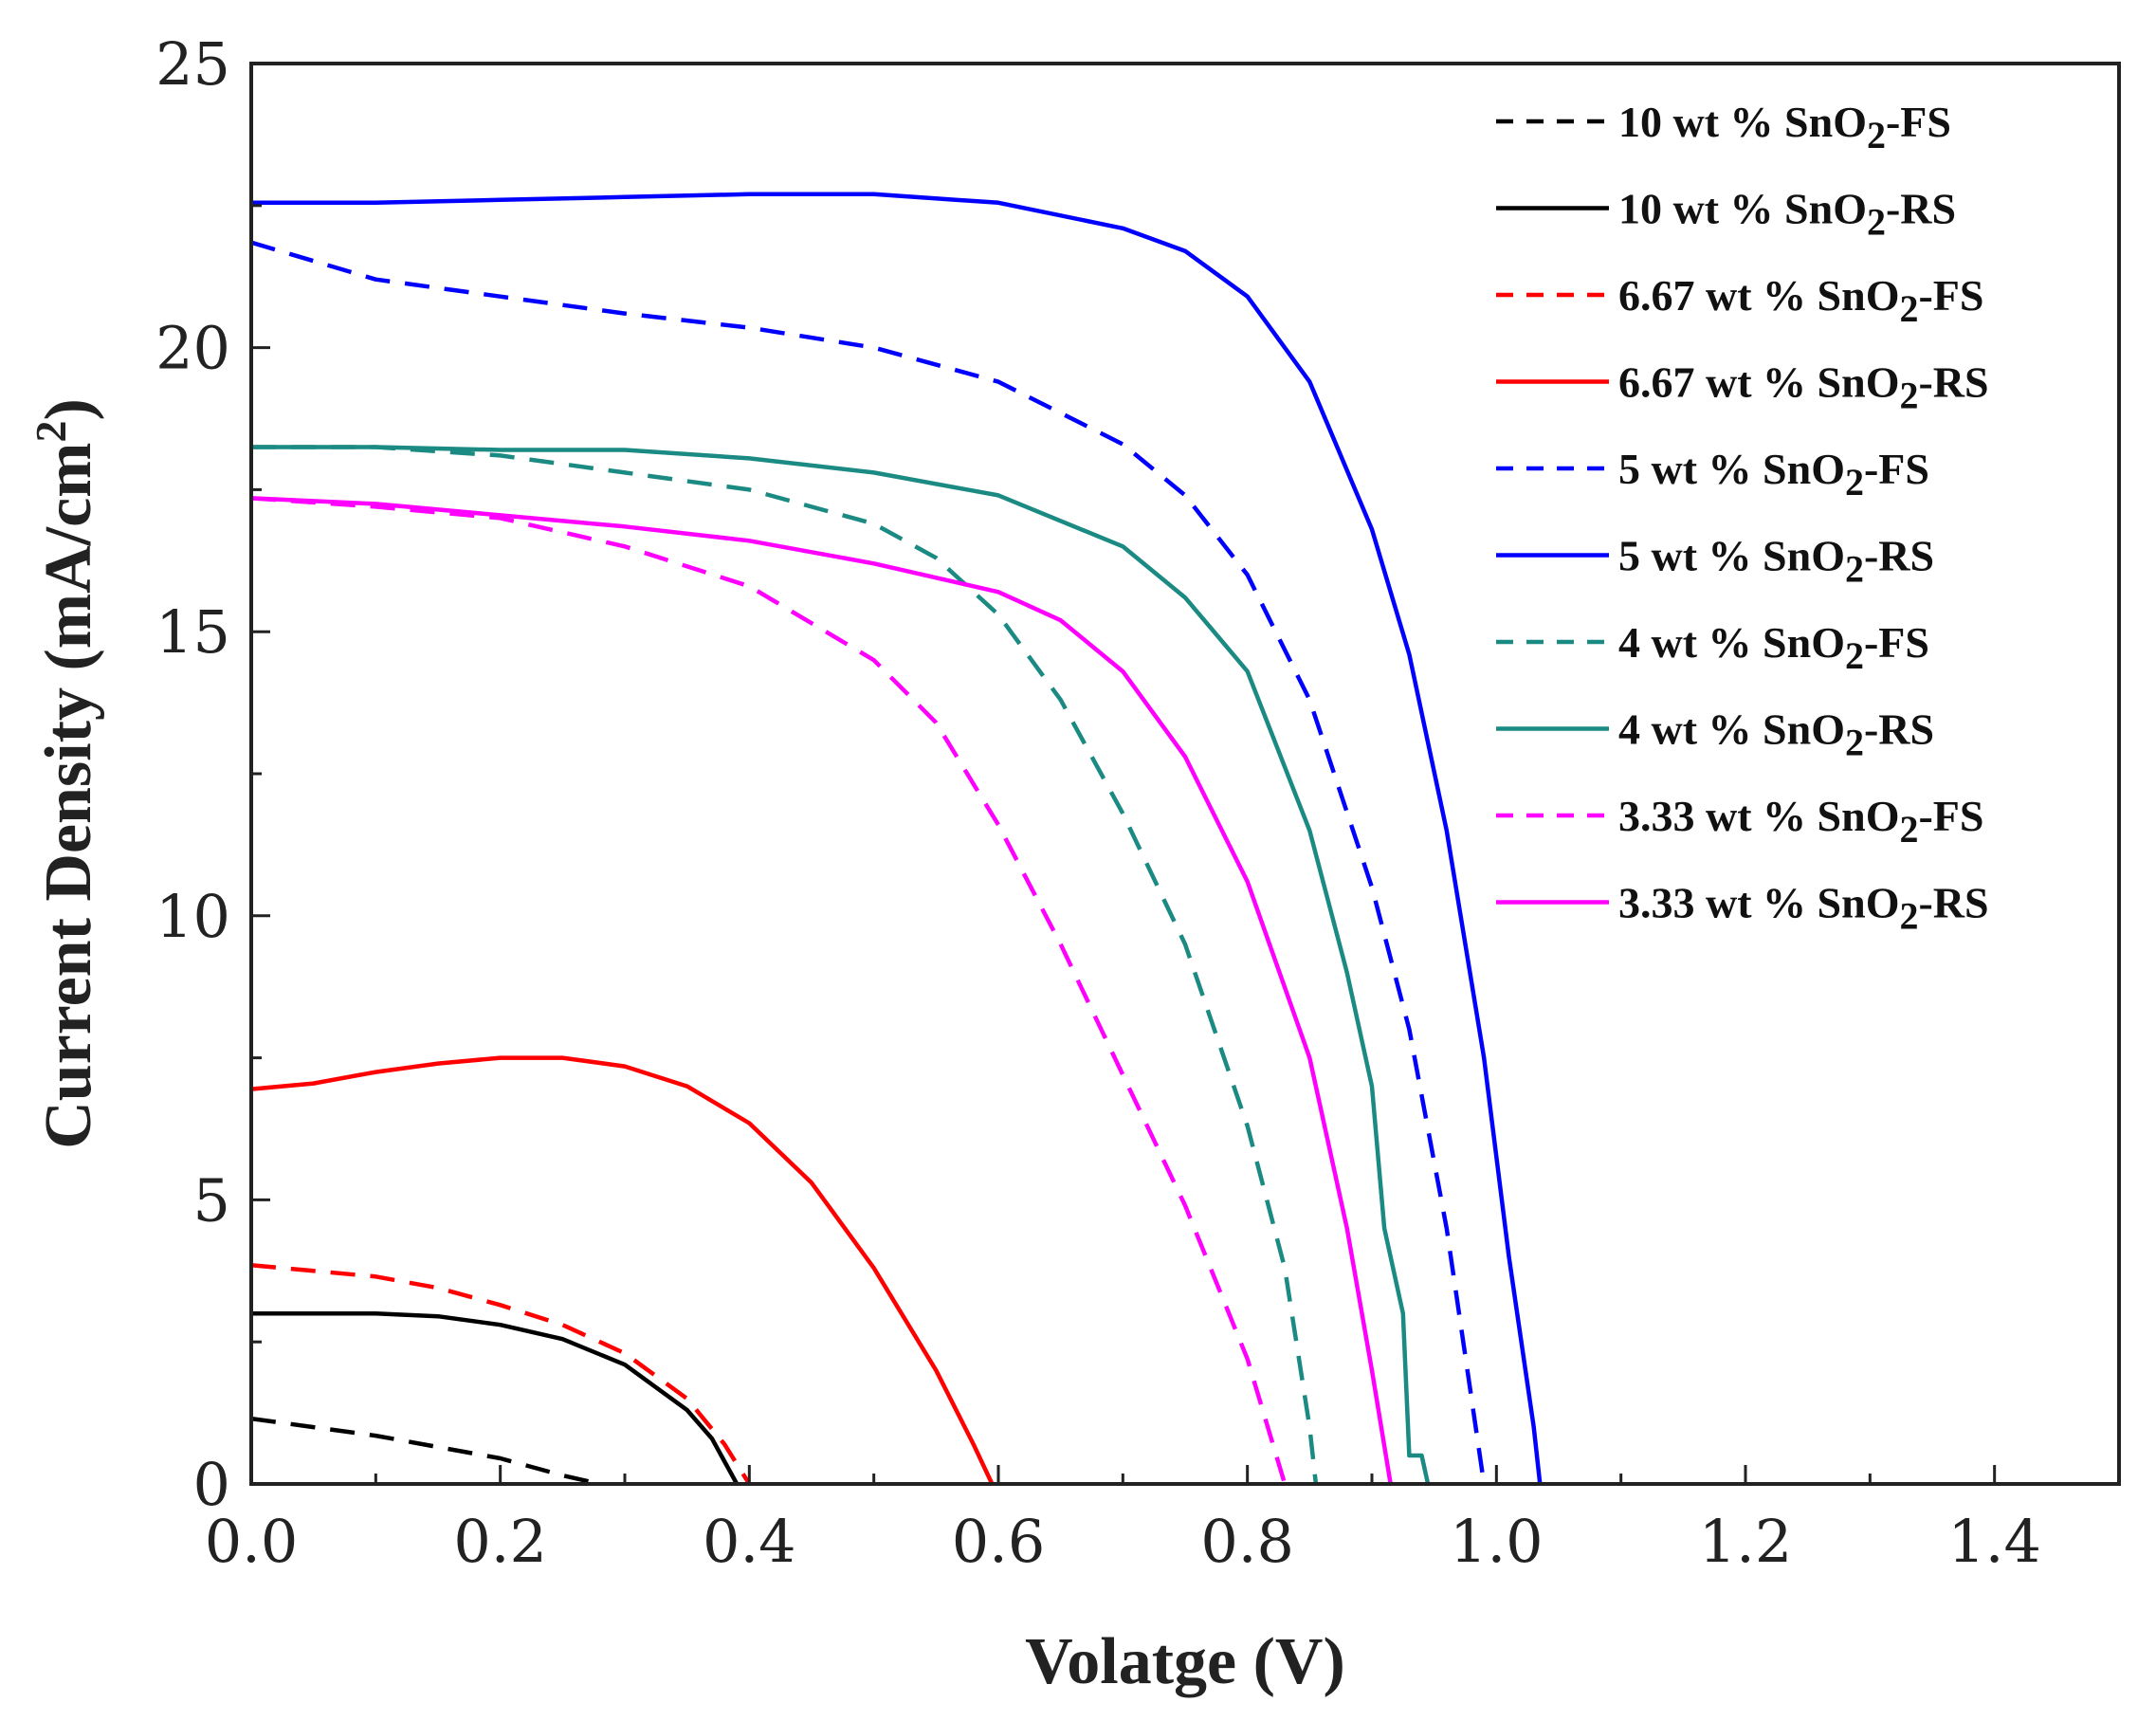 This screenshot has height=1721, width=2156. I want to click on y-tick-label: 10, so click(192, 917).